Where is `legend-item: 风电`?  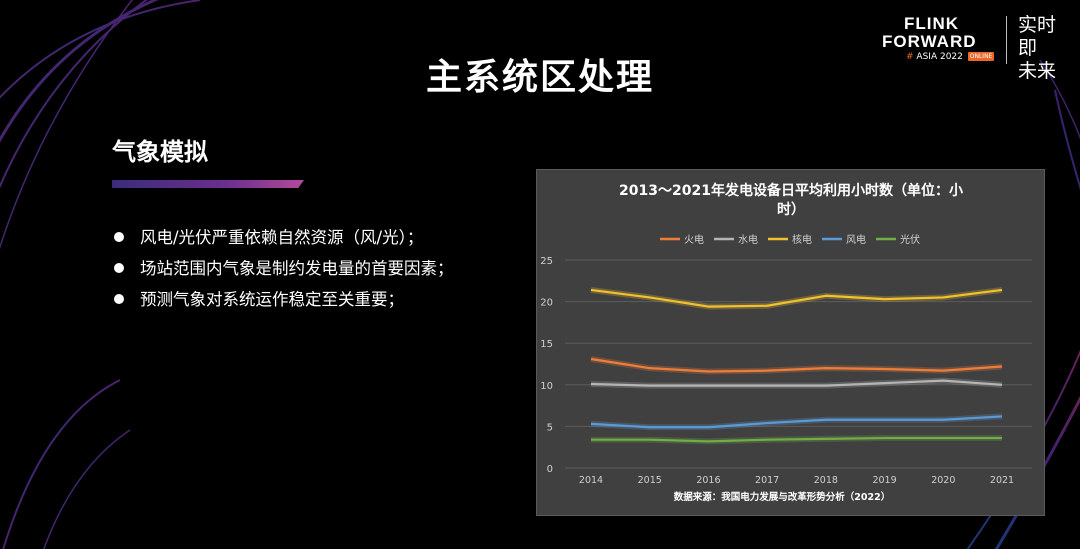
legend-item: 风电 is located at coordinates (844, 239).